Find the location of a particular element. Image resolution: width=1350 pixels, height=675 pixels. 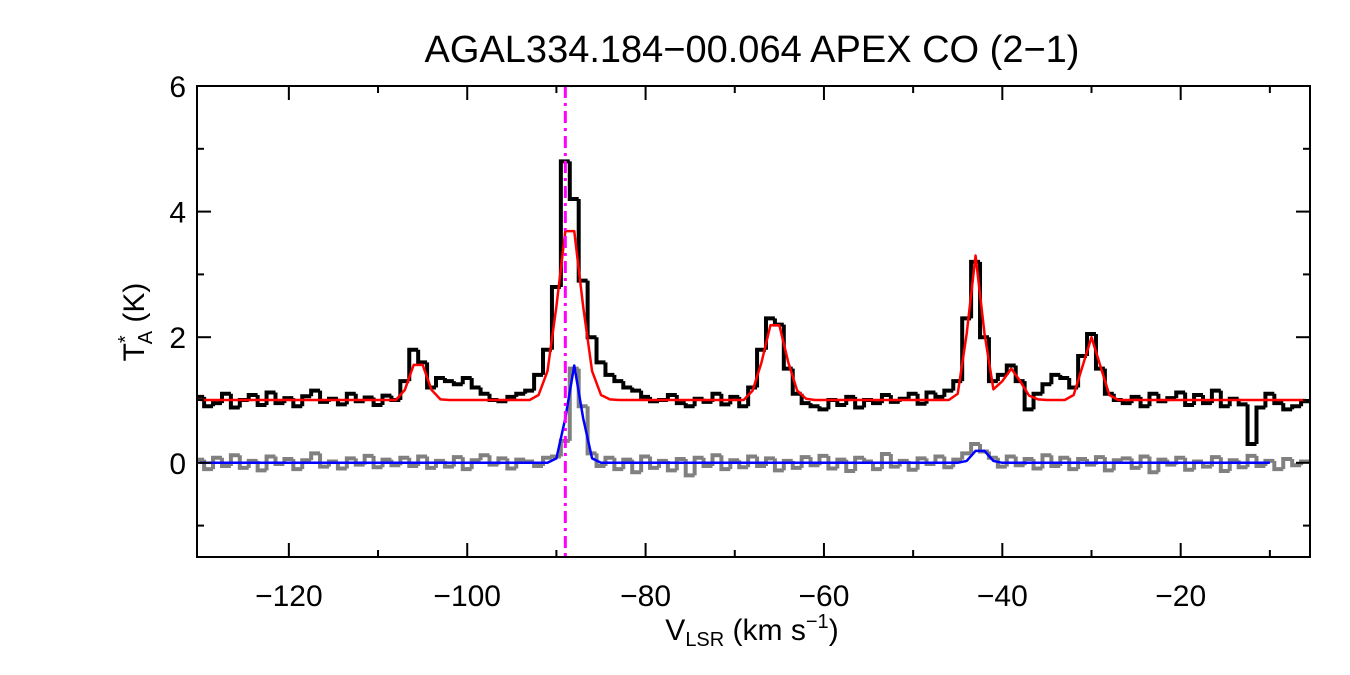

x-label-end: ) is located at coordinates (834, 630).